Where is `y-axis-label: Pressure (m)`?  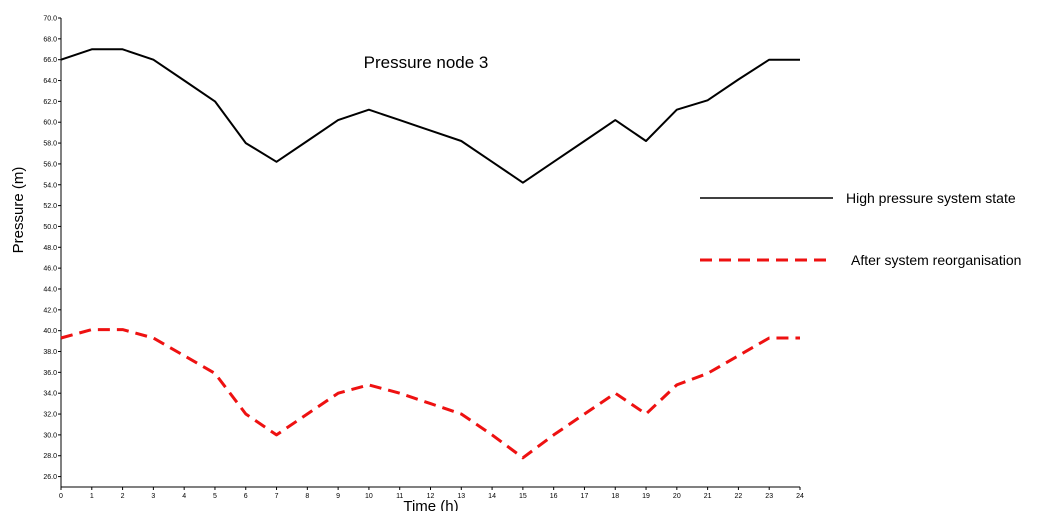 y-axis-label: Pressure (m) is located at coordinates (18, 210).